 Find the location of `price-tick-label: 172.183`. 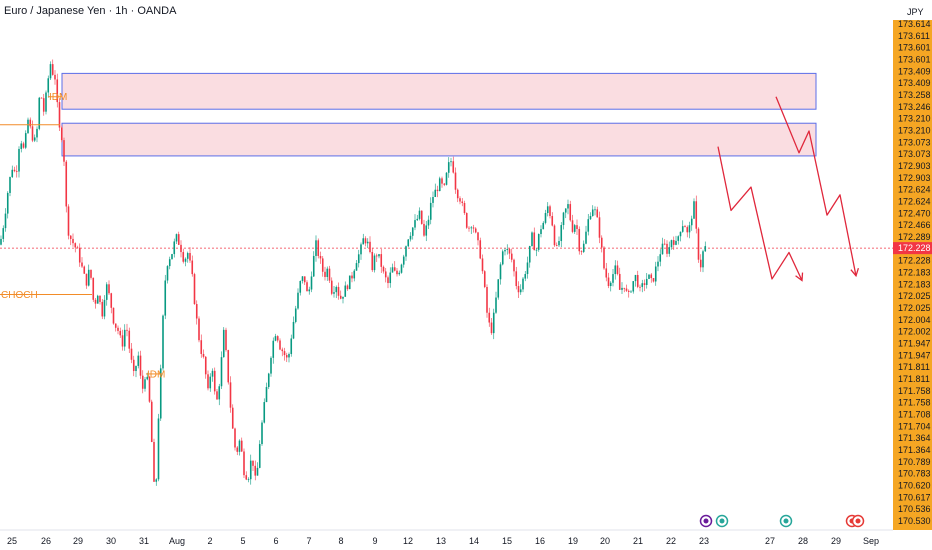

price-tick-label: 172.183 is located at coordinates (914, 284).